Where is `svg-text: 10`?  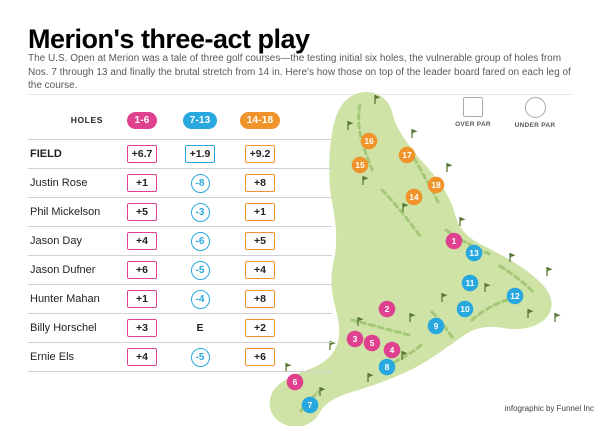 svg-text: 10 is located at coordinates (465, 309).